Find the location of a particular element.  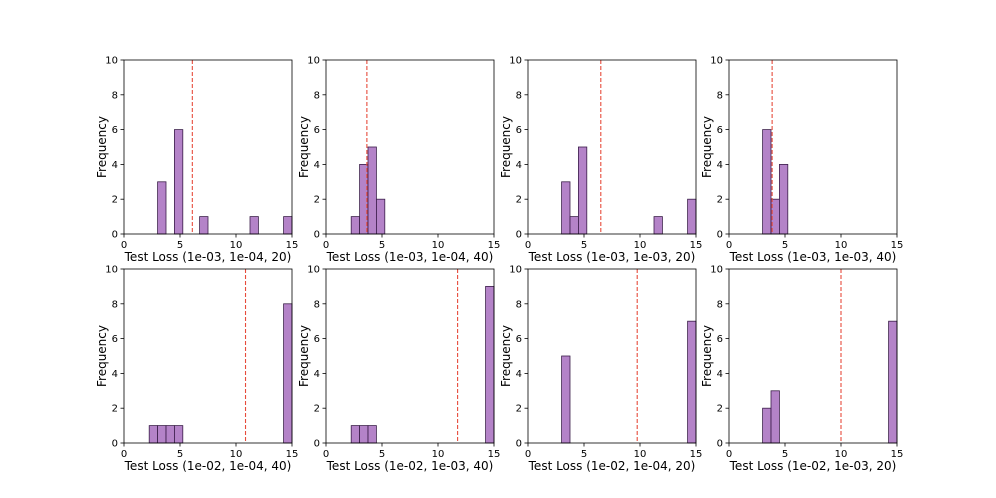

x-axis-label: Test Loss (1e-03, 1e-04, 40) is located at coordinates (410, 257).